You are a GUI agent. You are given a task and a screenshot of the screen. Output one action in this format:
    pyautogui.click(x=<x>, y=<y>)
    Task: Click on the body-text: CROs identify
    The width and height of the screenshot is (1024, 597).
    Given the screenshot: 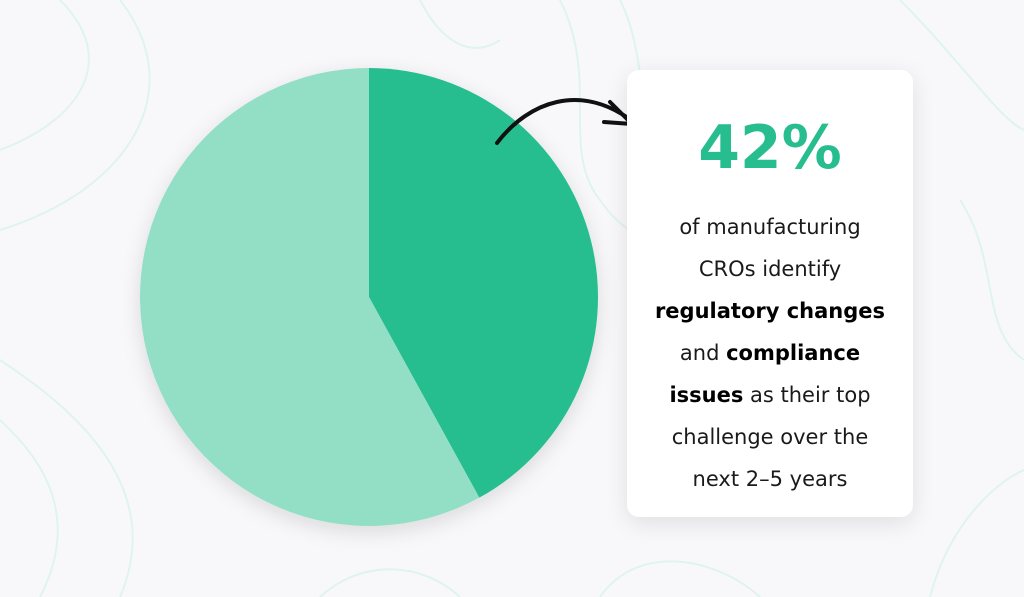 What is the action you would take?
    pyautogui.click(x=770, y=269)
    